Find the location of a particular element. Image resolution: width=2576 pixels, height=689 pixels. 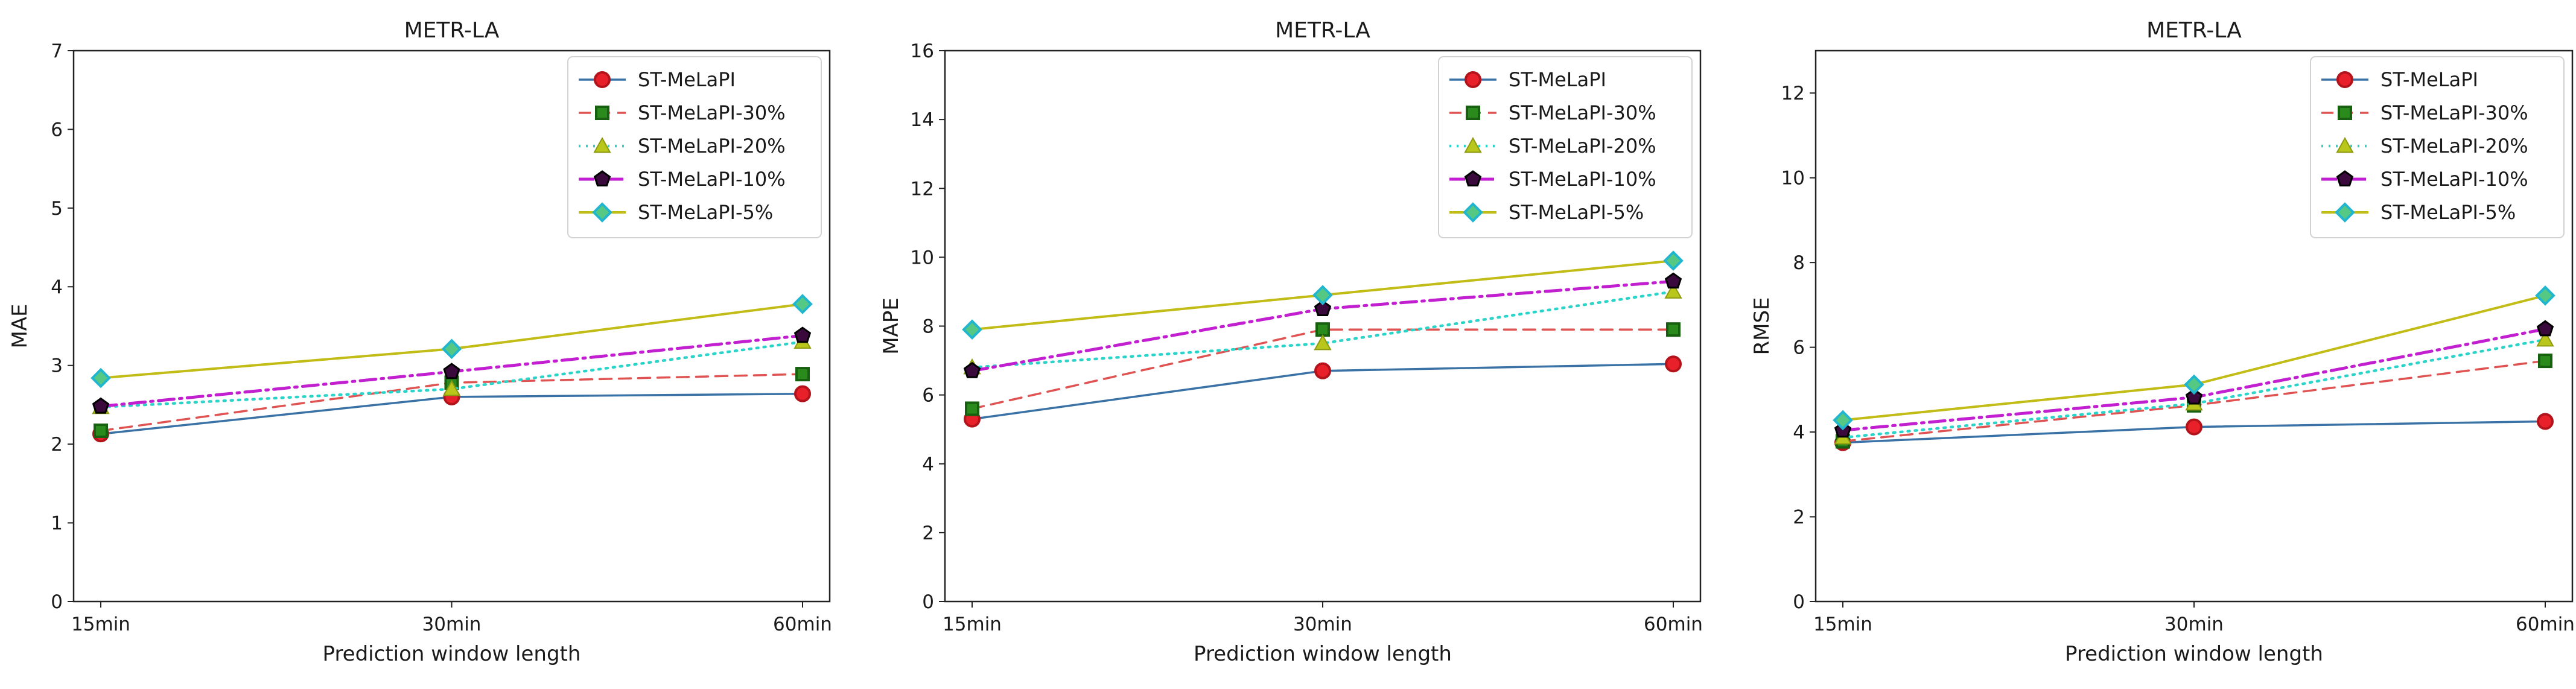

y-tick-label: 16 is located at coordinates (923, 51).